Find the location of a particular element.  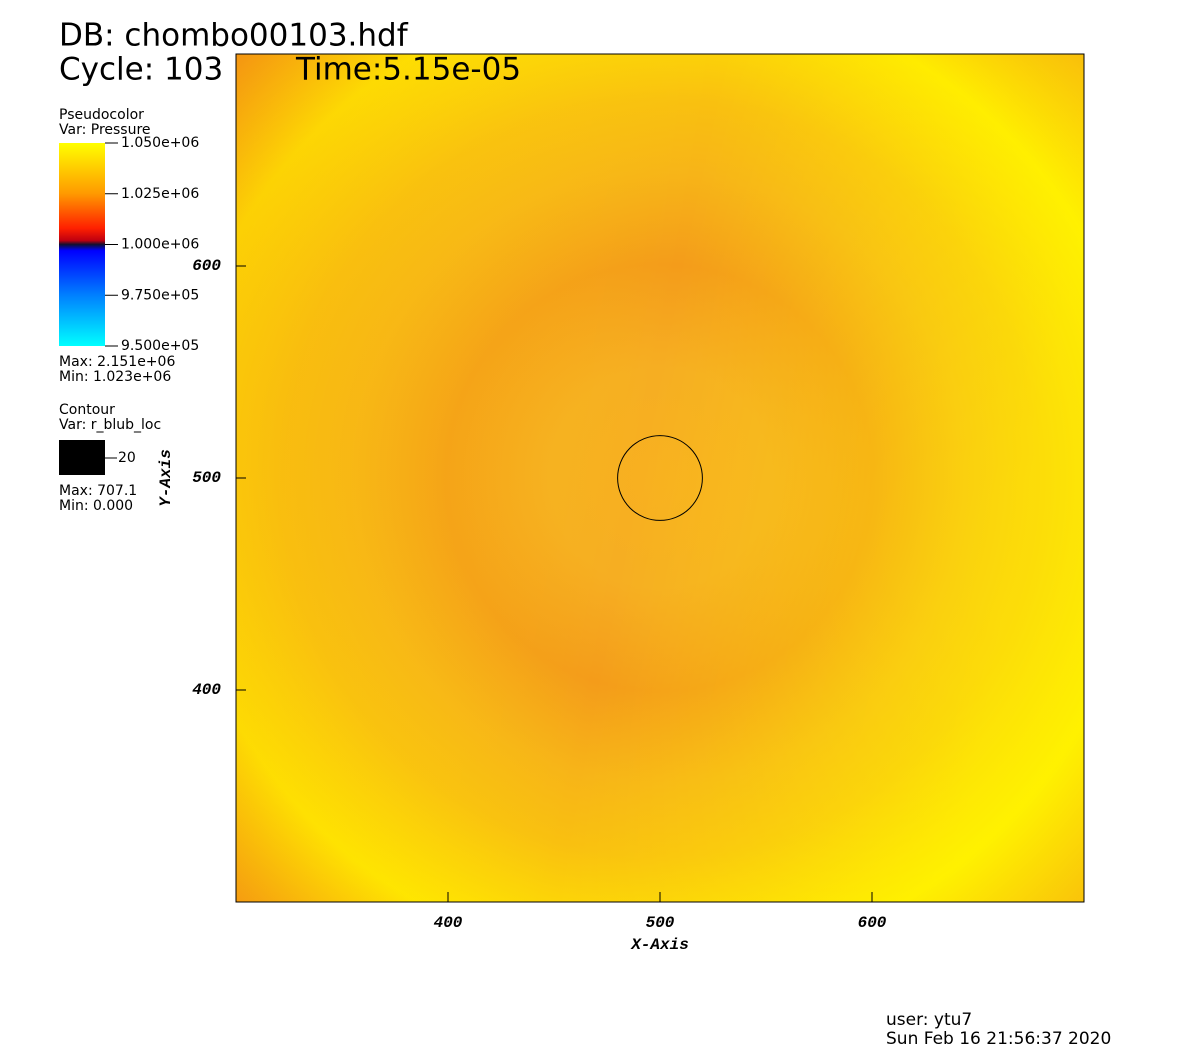

legend-var: Var: Pressure is located at coordinates (105, 130).